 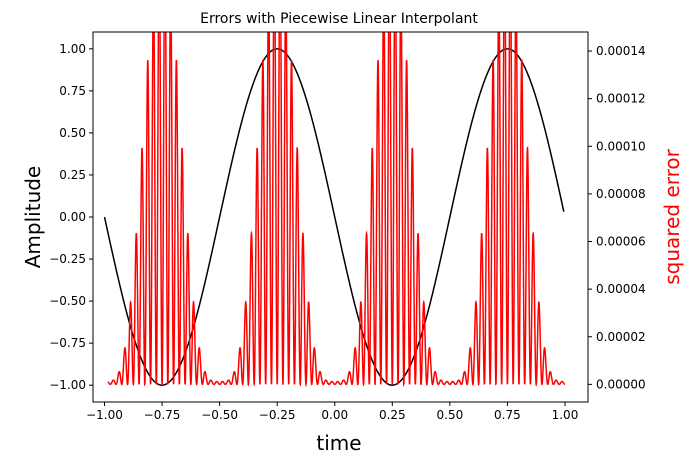 I want to click on y2-tick-label: 0.00014, so click(x=621, y=51).